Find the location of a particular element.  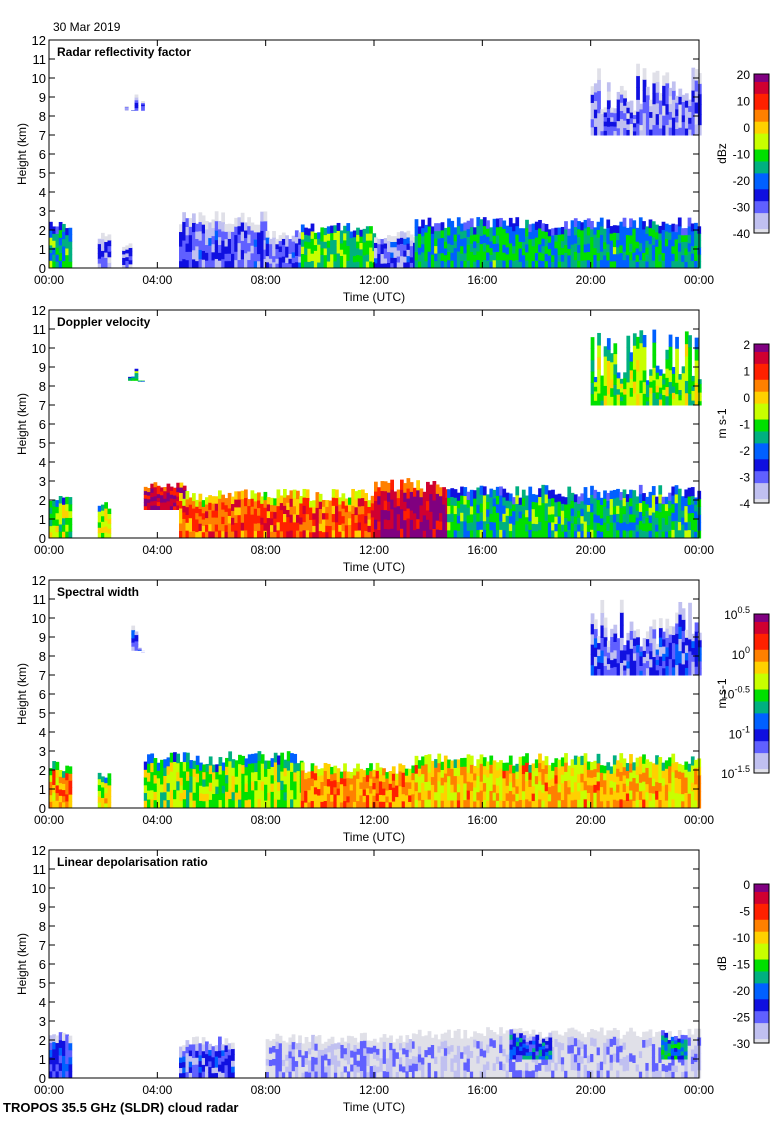

data-region is located at coordinates (138, 639).